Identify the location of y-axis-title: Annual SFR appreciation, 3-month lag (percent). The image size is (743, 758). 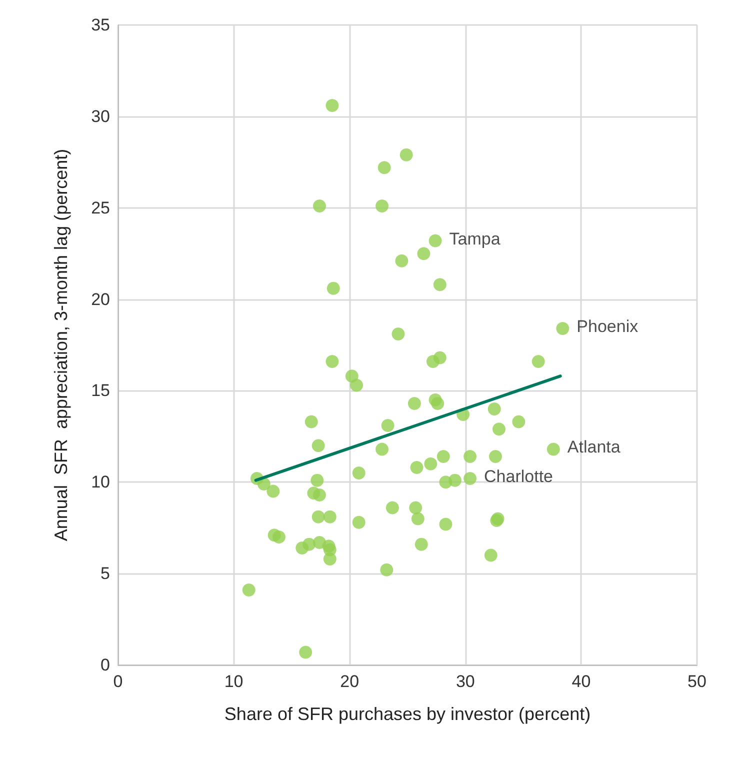
(61, 345).